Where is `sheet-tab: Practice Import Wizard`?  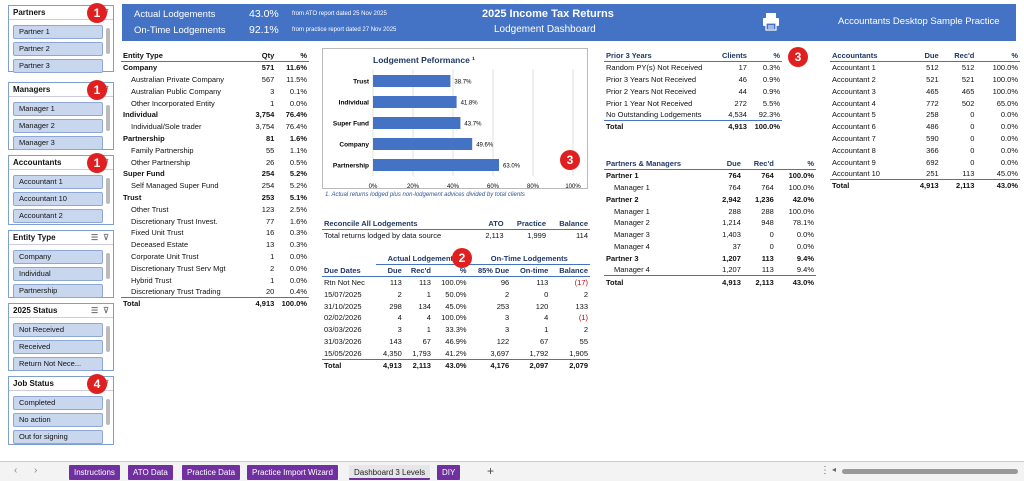
sheet-tab: Practice Import Wizard is located at coordinates (292, 472).